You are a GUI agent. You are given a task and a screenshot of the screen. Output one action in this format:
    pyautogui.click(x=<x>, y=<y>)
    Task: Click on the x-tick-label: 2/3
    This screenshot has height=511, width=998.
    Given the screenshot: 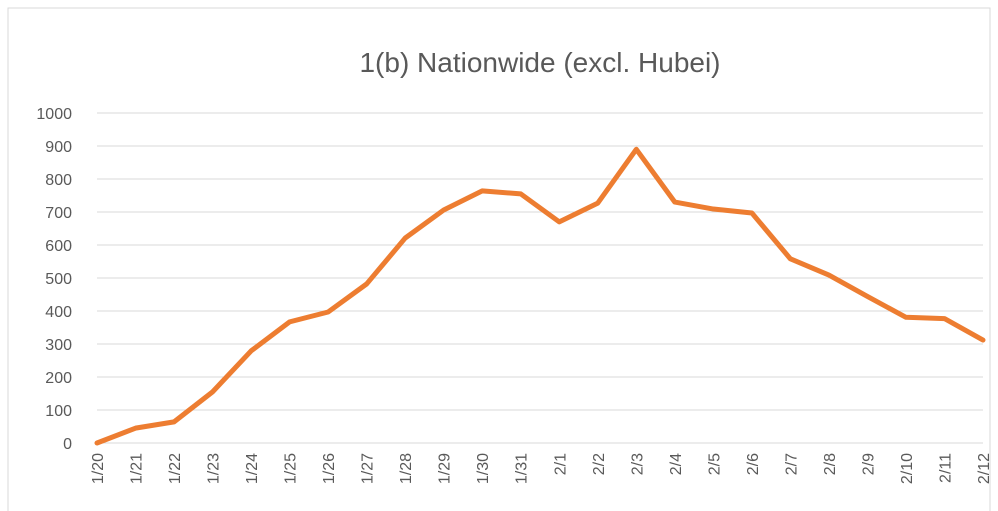 What is the action you would take?
    pyautogui.click(x=637, y=464)
    